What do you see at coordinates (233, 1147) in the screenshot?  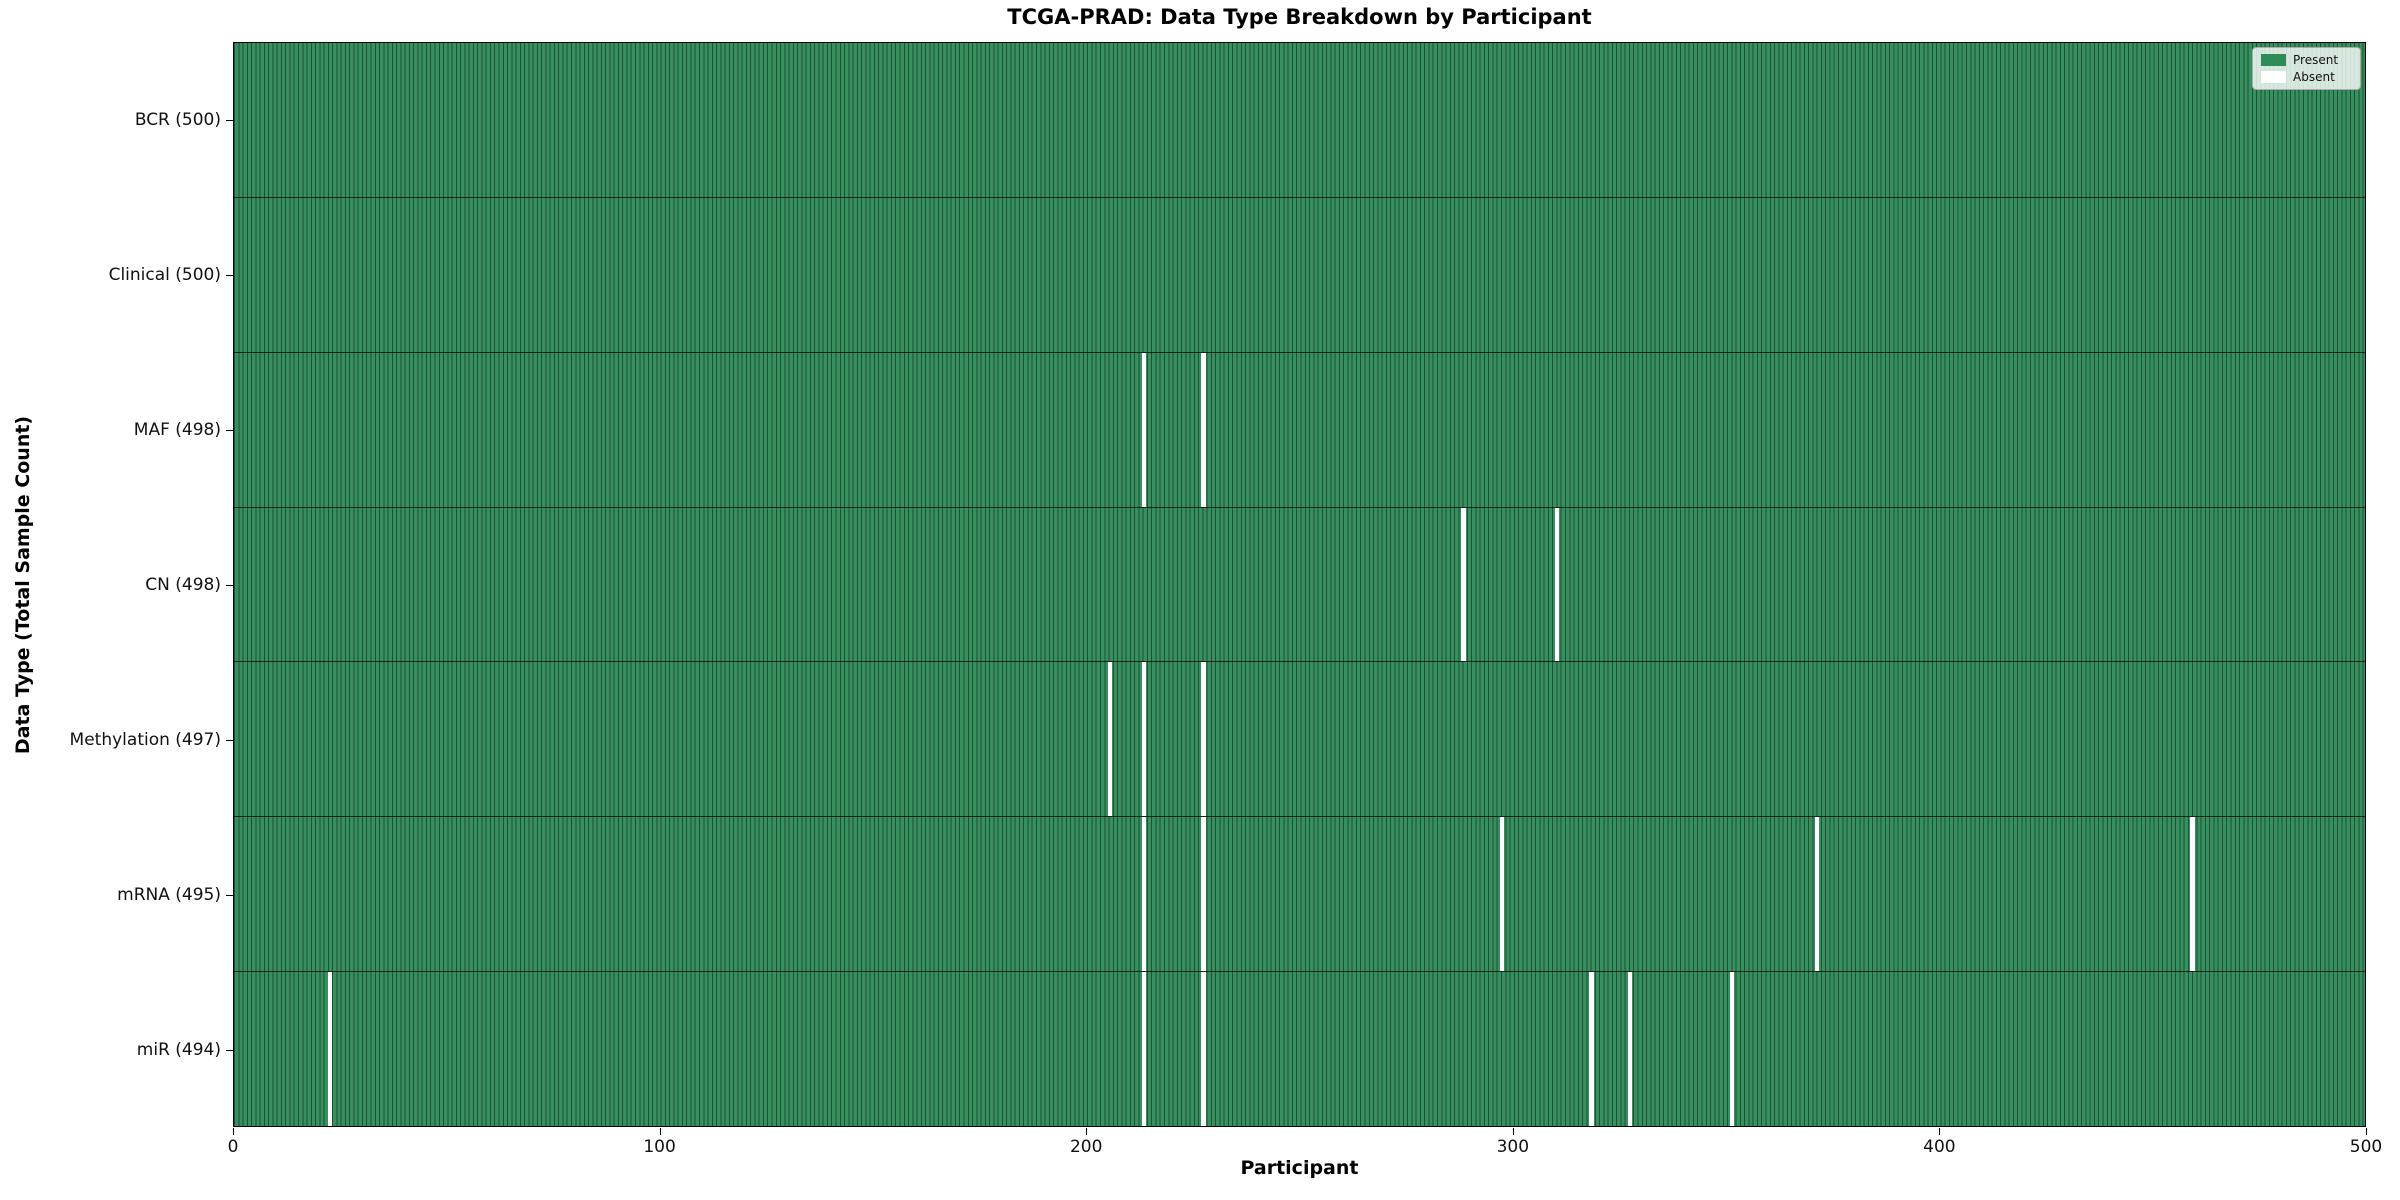 I see `x-tick-label: 0` at bounding box center [233, 1147].